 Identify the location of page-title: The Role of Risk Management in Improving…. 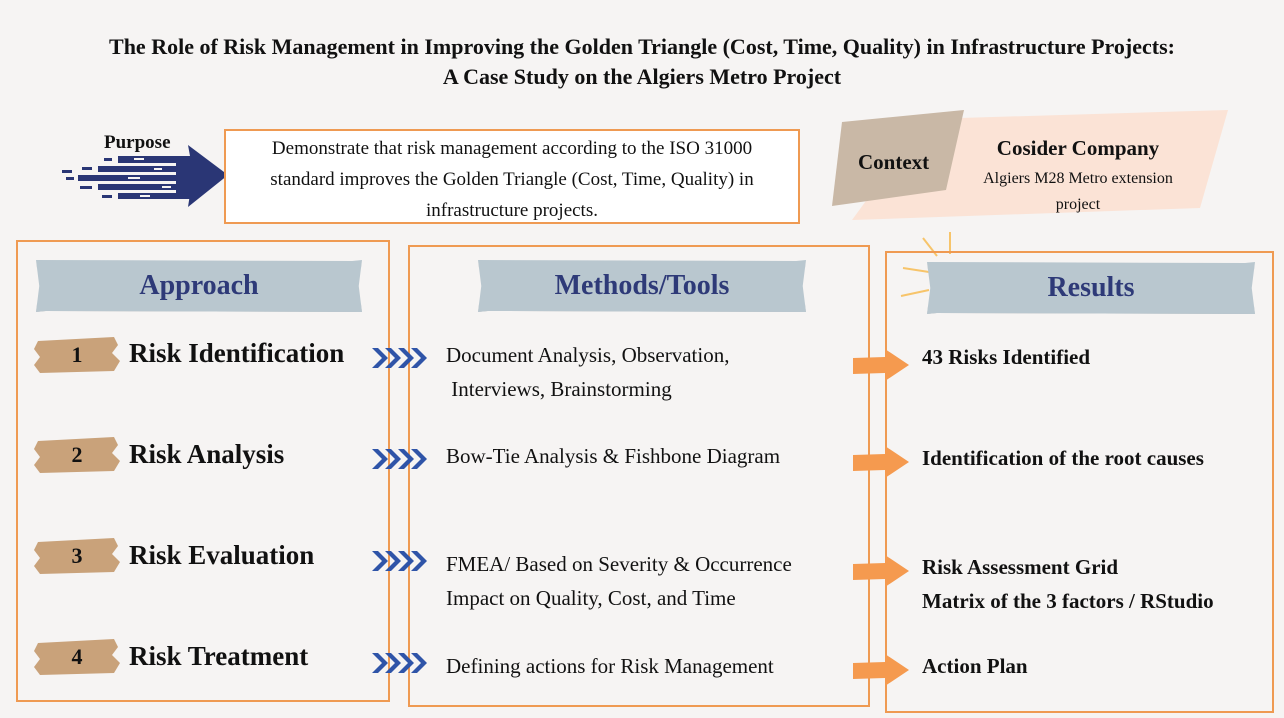
(642, 62).